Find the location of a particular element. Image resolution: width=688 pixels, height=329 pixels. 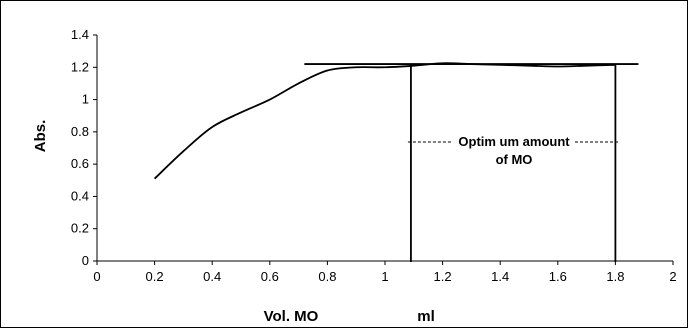

x-axis-title: Vol. MO is located at coordinates (291, 316).